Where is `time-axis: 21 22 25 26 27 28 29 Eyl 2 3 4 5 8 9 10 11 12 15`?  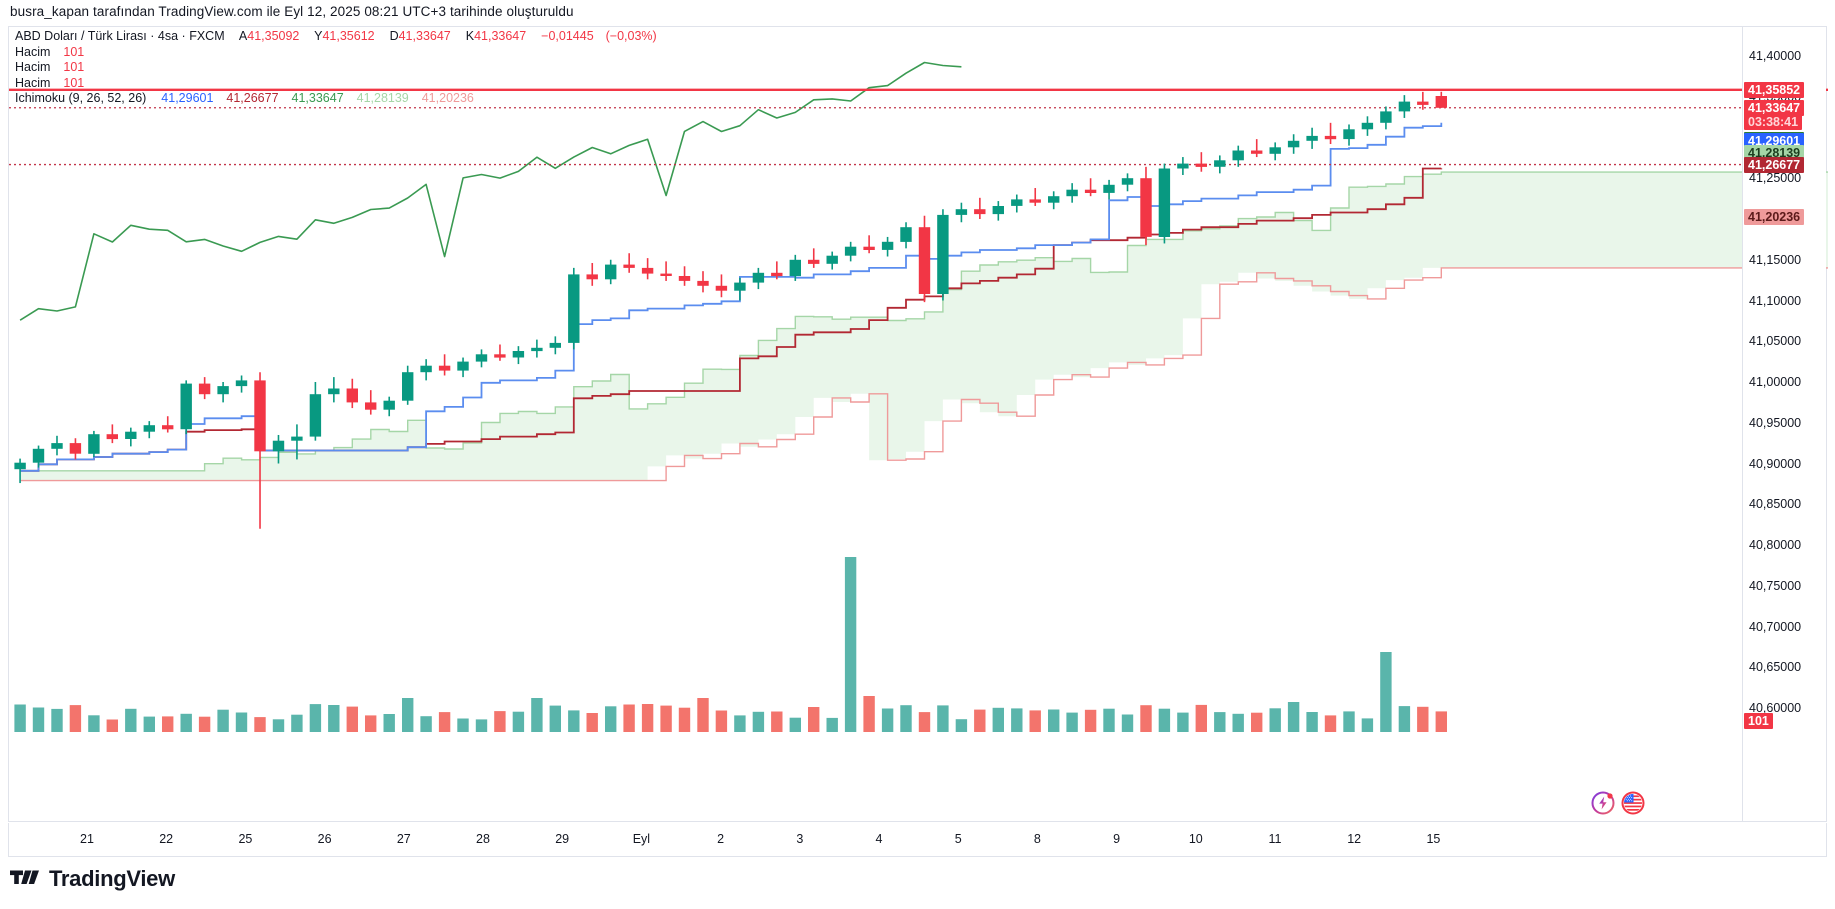
time-axis: 21 22 25 26 27 28 29 Eyl 2 3 4 5 8 9 10 11 12 15 is located at coordinates (917, 840).